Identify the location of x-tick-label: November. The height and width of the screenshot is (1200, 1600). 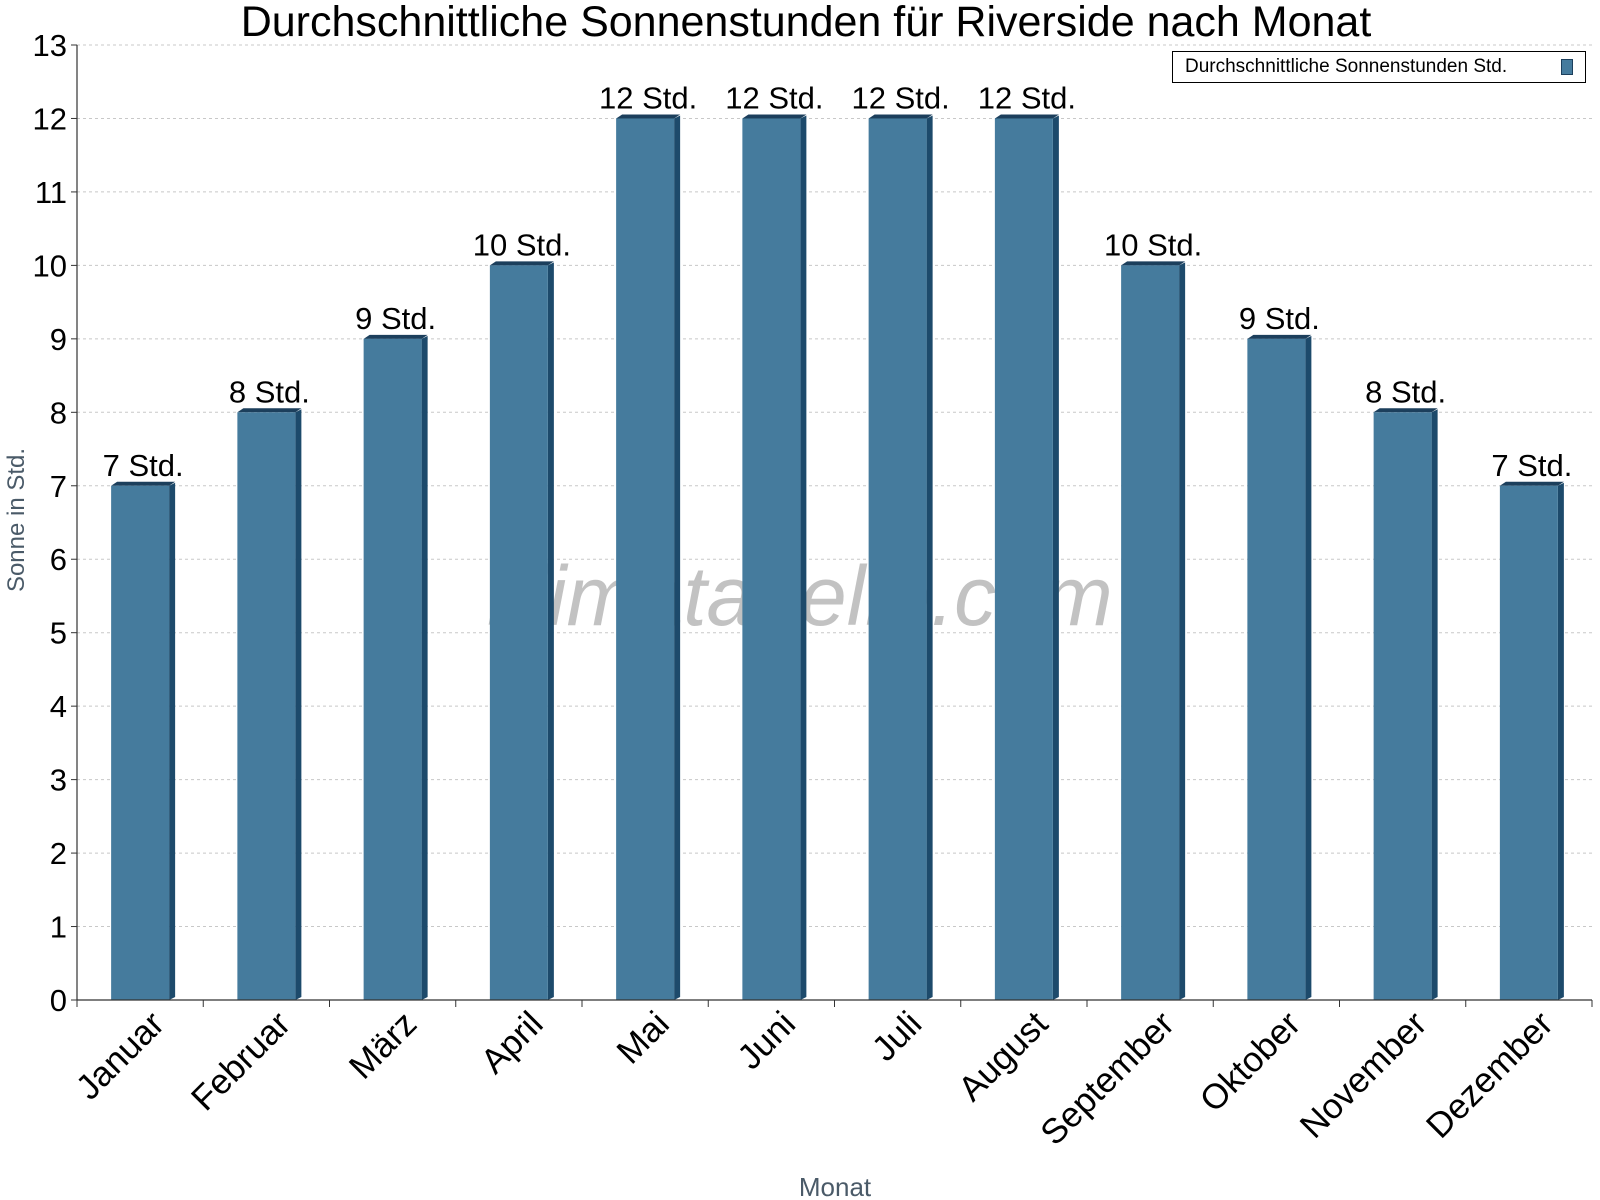
(1364, 1075).